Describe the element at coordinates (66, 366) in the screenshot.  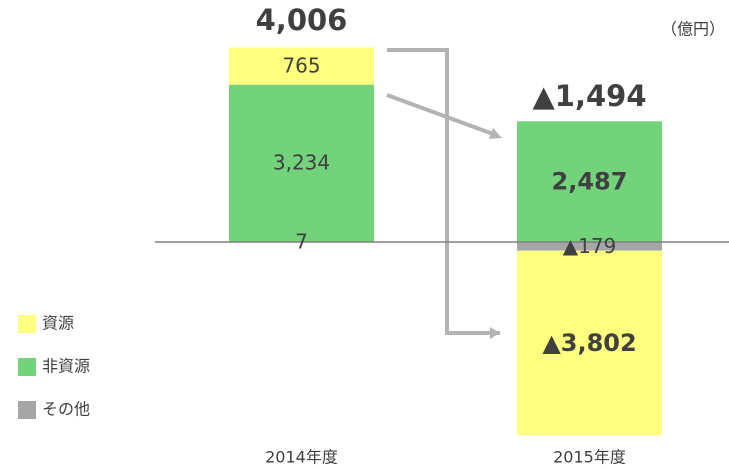
I see `legend-label: 非資源` at that location.